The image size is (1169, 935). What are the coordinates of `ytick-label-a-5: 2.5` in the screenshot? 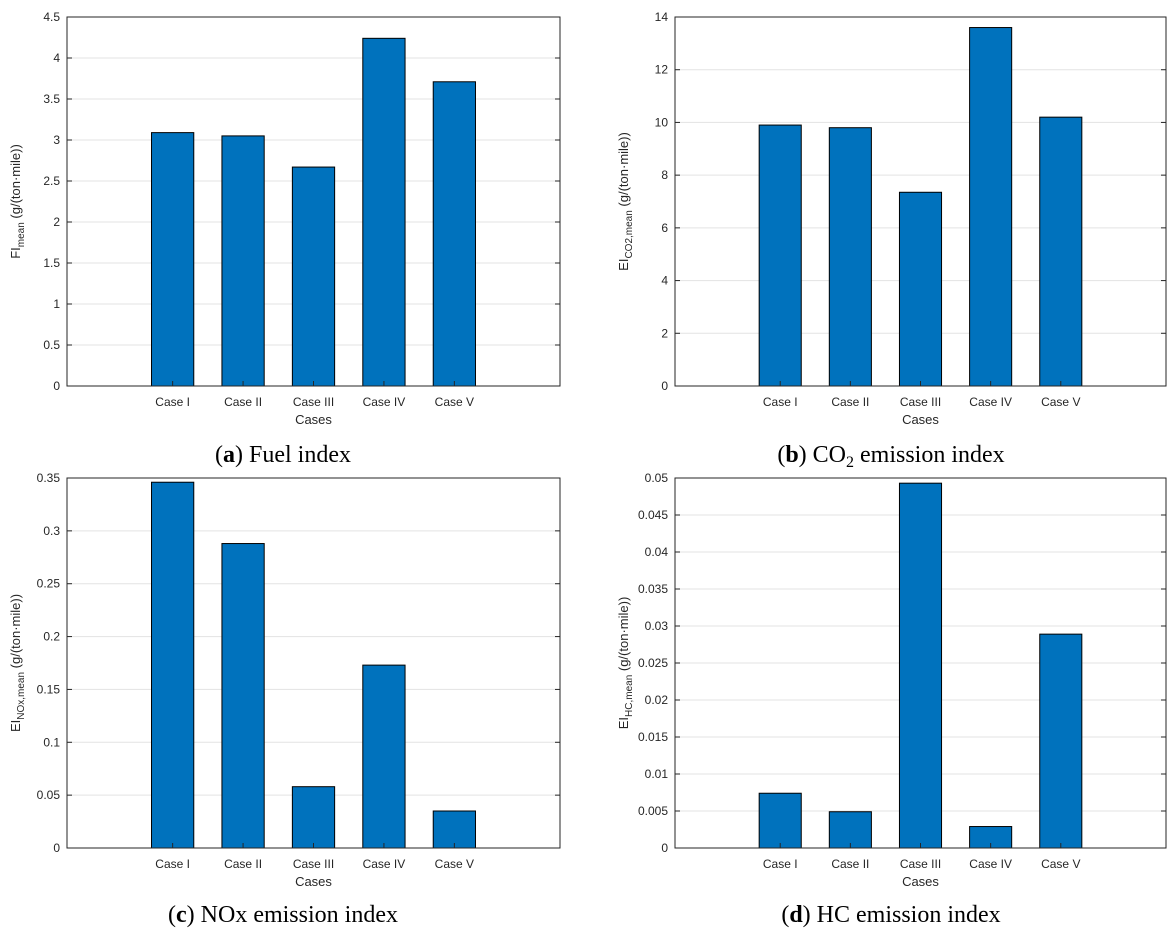 It's located at (51, 181).